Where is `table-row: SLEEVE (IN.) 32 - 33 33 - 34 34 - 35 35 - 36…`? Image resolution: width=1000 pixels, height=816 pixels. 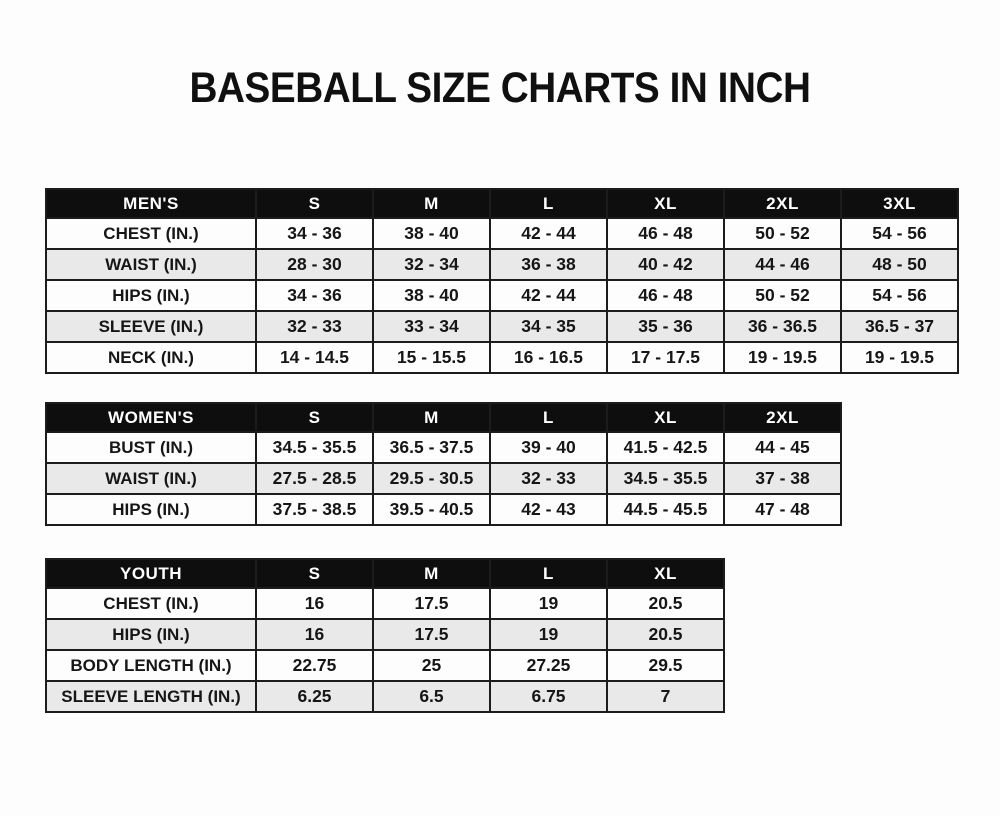
table-row: SLEEVE (IN.) 32 - 33 33 - 34 34 - 35 35 - 36… is located at coordinates (502, 326).